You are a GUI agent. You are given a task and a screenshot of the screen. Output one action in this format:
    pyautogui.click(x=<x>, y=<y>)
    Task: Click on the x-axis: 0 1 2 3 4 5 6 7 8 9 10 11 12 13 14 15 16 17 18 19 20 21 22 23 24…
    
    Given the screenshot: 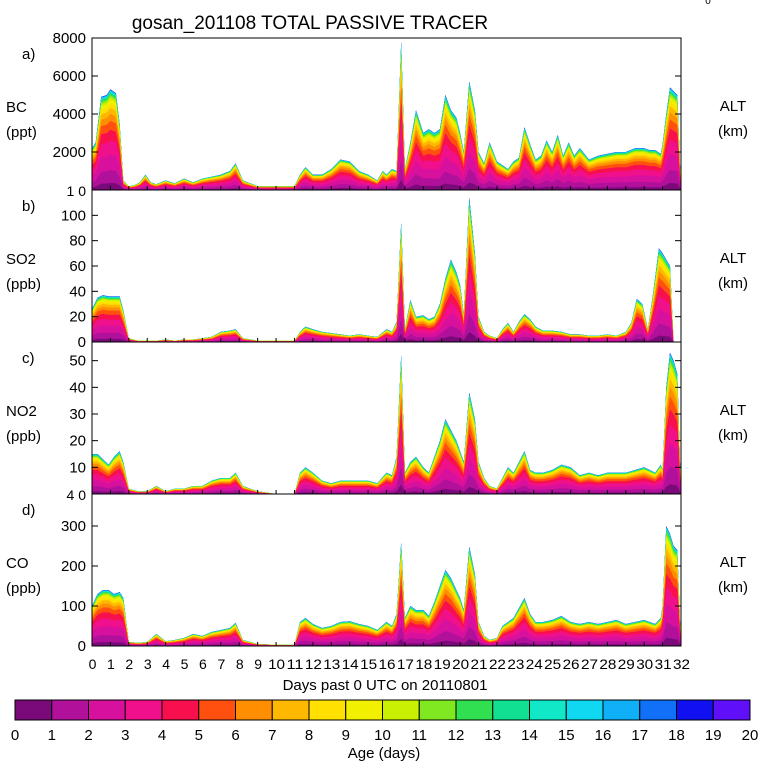 What is the action you would take?
    pyautogui.click(x=390, y=664)
    